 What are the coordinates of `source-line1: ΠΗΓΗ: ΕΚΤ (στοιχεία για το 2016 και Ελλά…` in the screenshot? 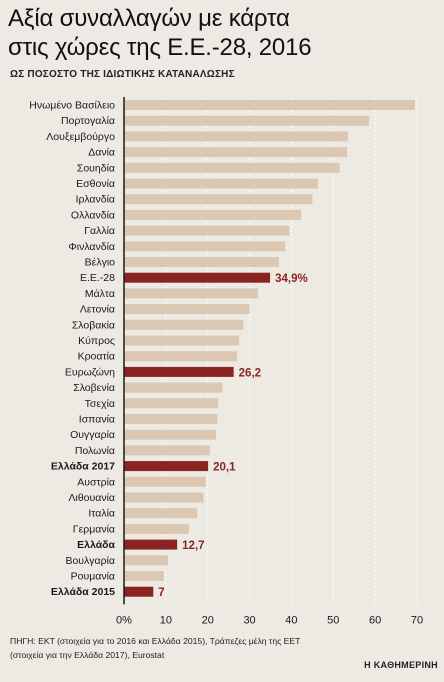 It's located at (155, 641).